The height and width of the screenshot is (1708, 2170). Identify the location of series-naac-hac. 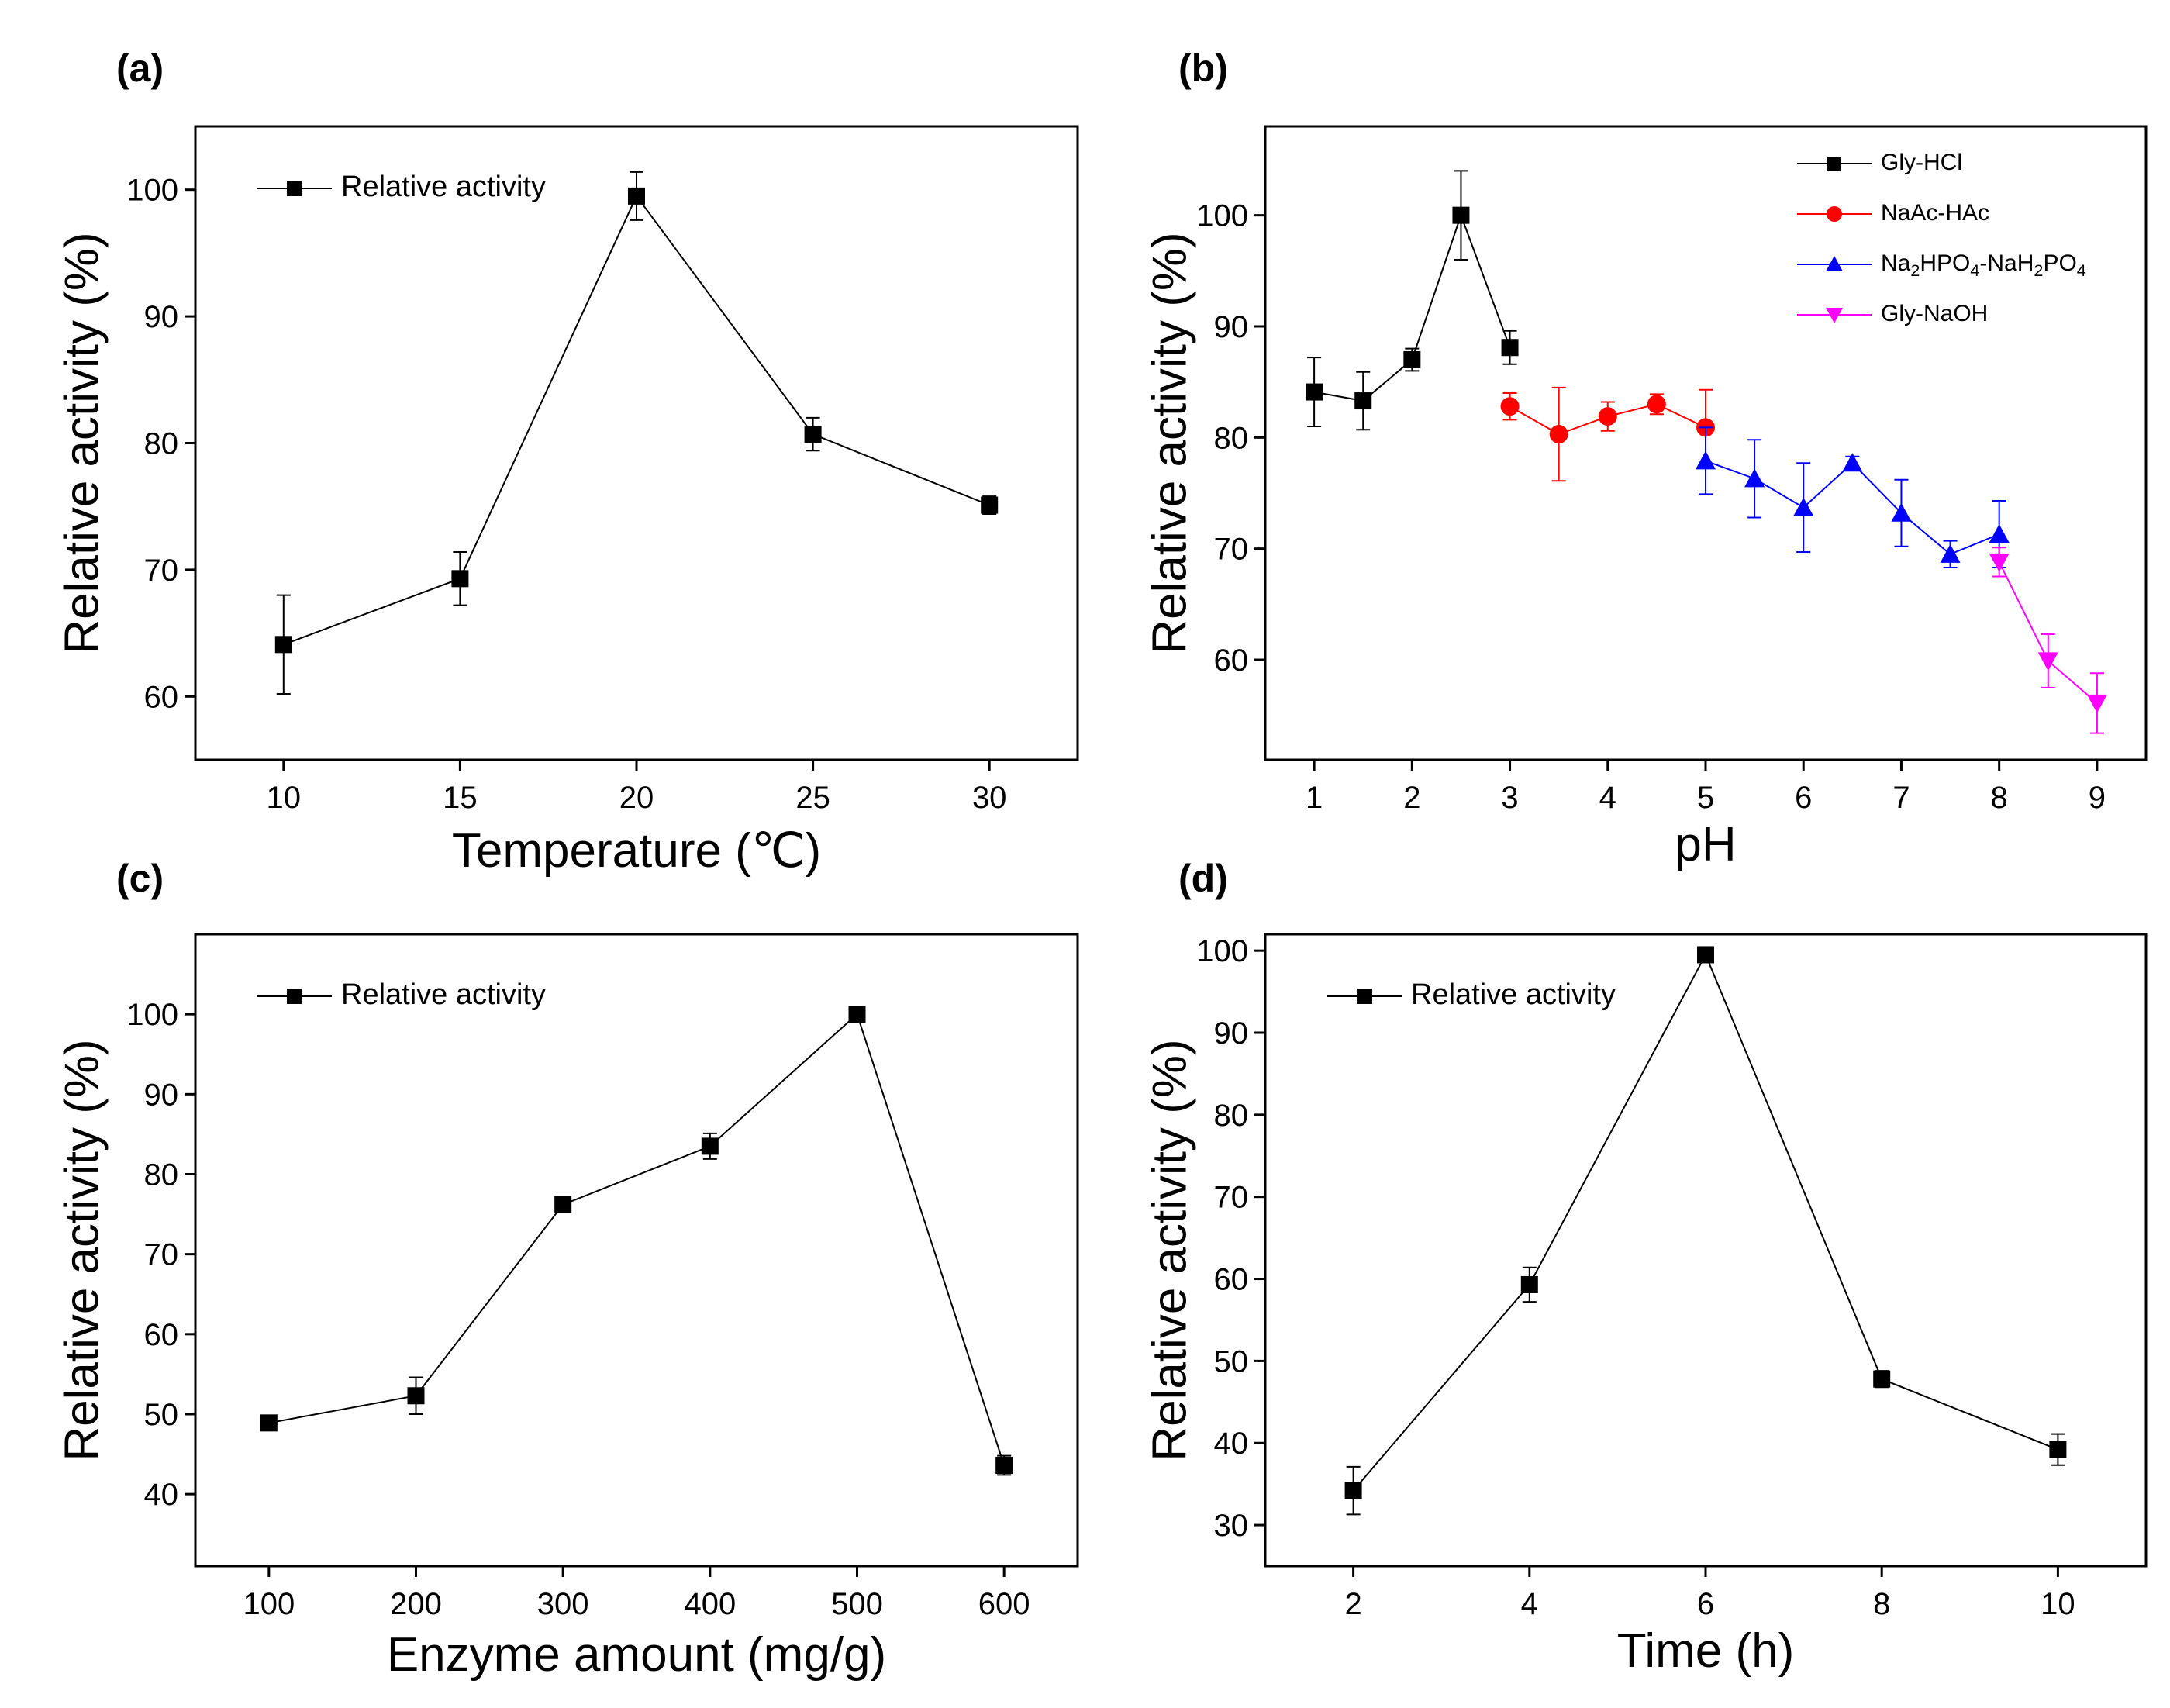
(1607, 434).